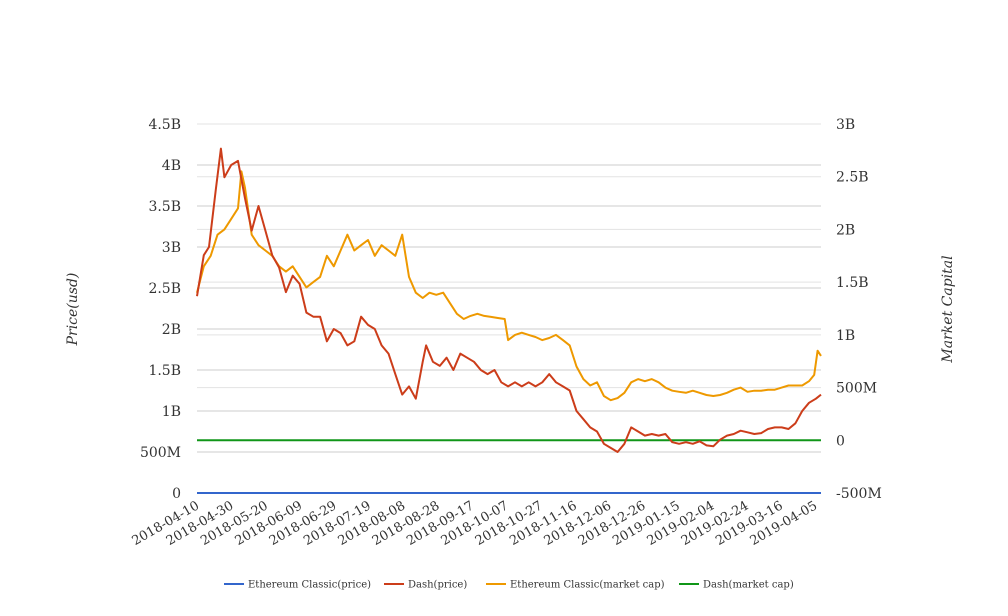 This screenshot has width=1008, height=616. What do you see at coordinates (164, 371) in the screenshot?
I see `y-left-tick-label: 1.5B` at bounding box center [164, 371].